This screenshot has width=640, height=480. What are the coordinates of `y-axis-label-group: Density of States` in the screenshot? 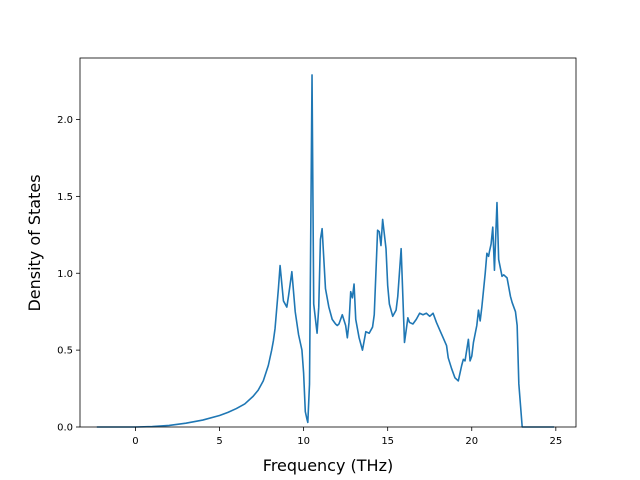 It's located at (34, 242).